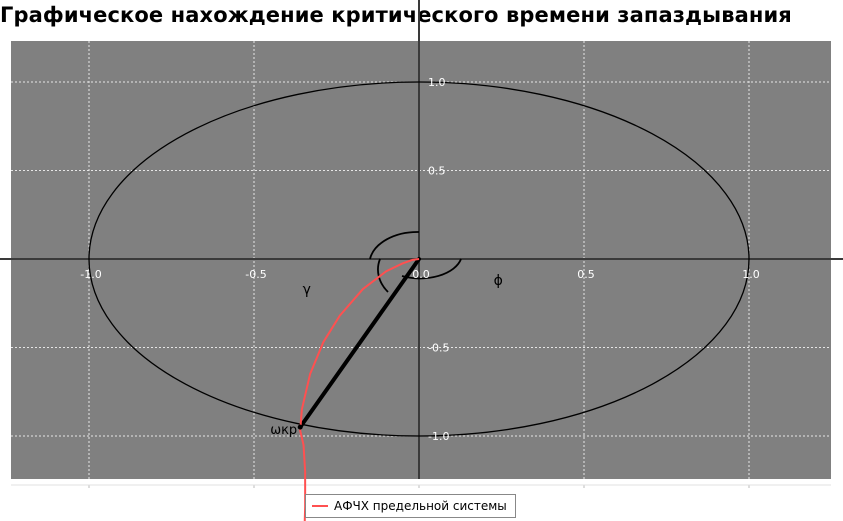 The width and height of the screenshot is (843, 521). I want to click on bottom-axis-ticks, so click(421, 486).